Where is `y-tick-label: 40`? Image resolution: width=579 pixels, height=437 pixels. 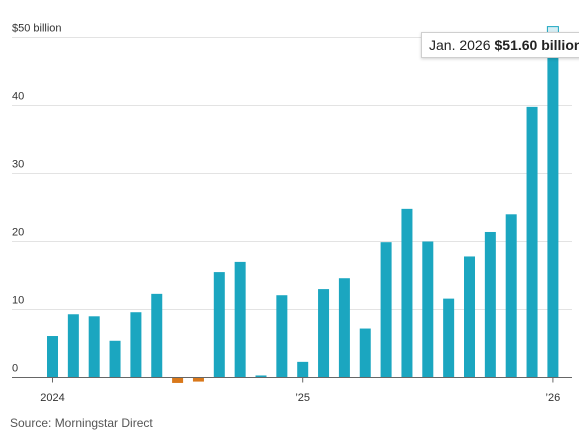
y-tick-label: 40 is located at coordinates (18, 97).